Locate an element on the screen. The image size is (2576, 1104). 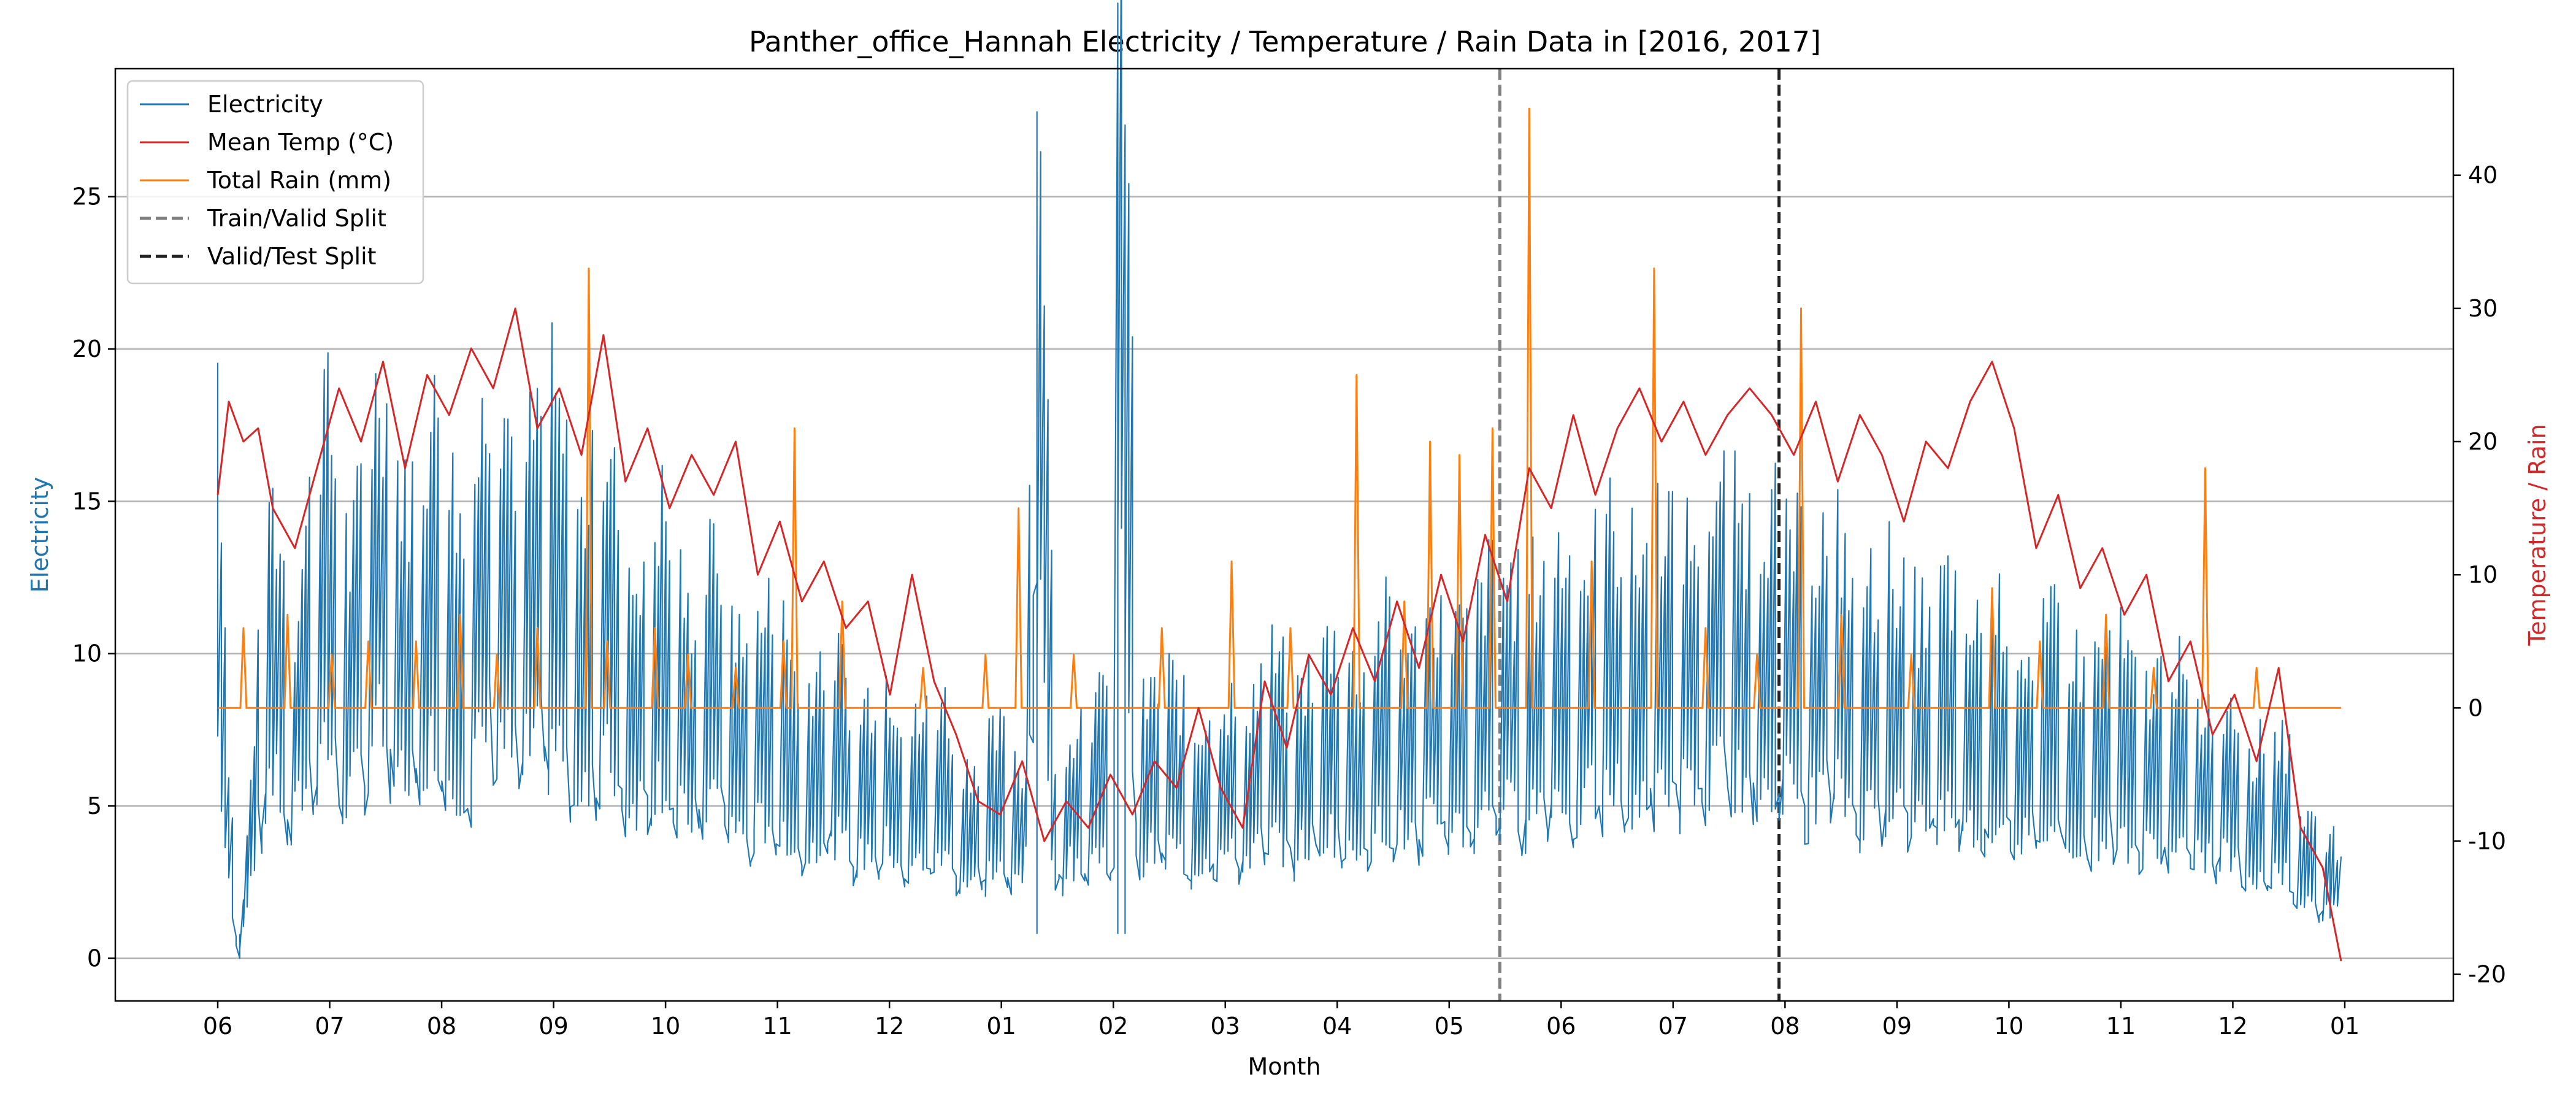
legend-label: Valid/Test Split is located at coordinates (292, 256).